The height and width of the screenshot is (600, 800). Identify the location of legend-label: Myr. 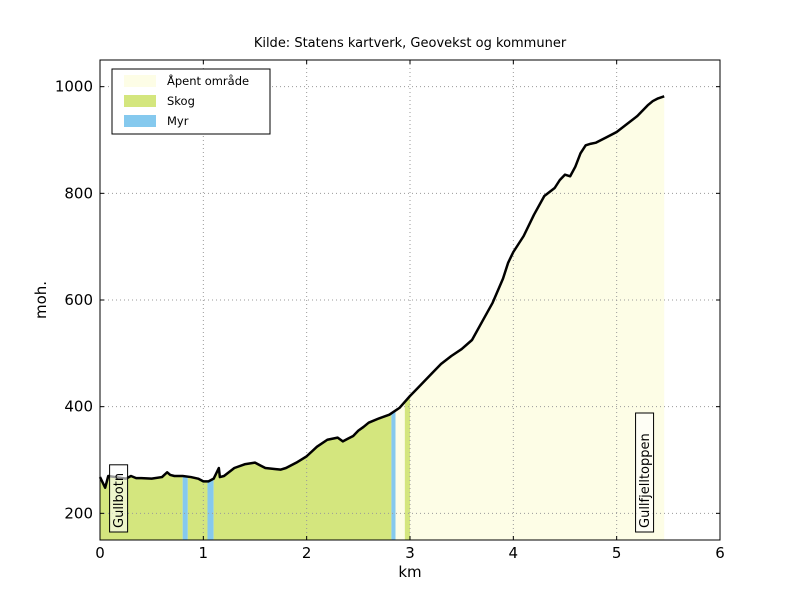
(178, 121).